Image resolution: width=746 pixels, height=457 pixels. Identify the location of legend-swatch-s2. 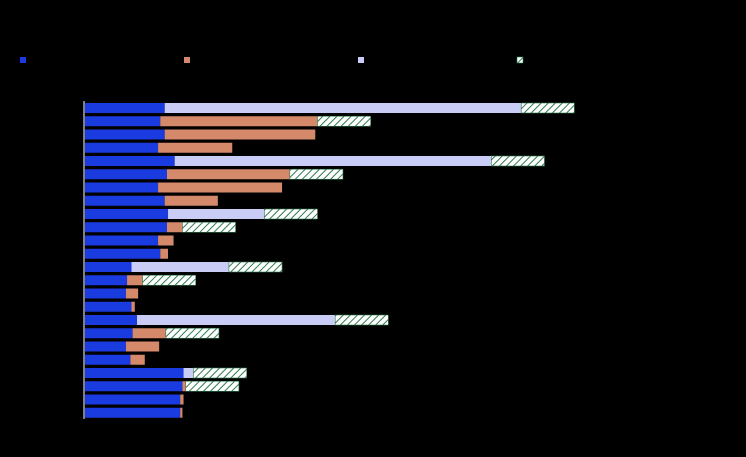
(187, 60).